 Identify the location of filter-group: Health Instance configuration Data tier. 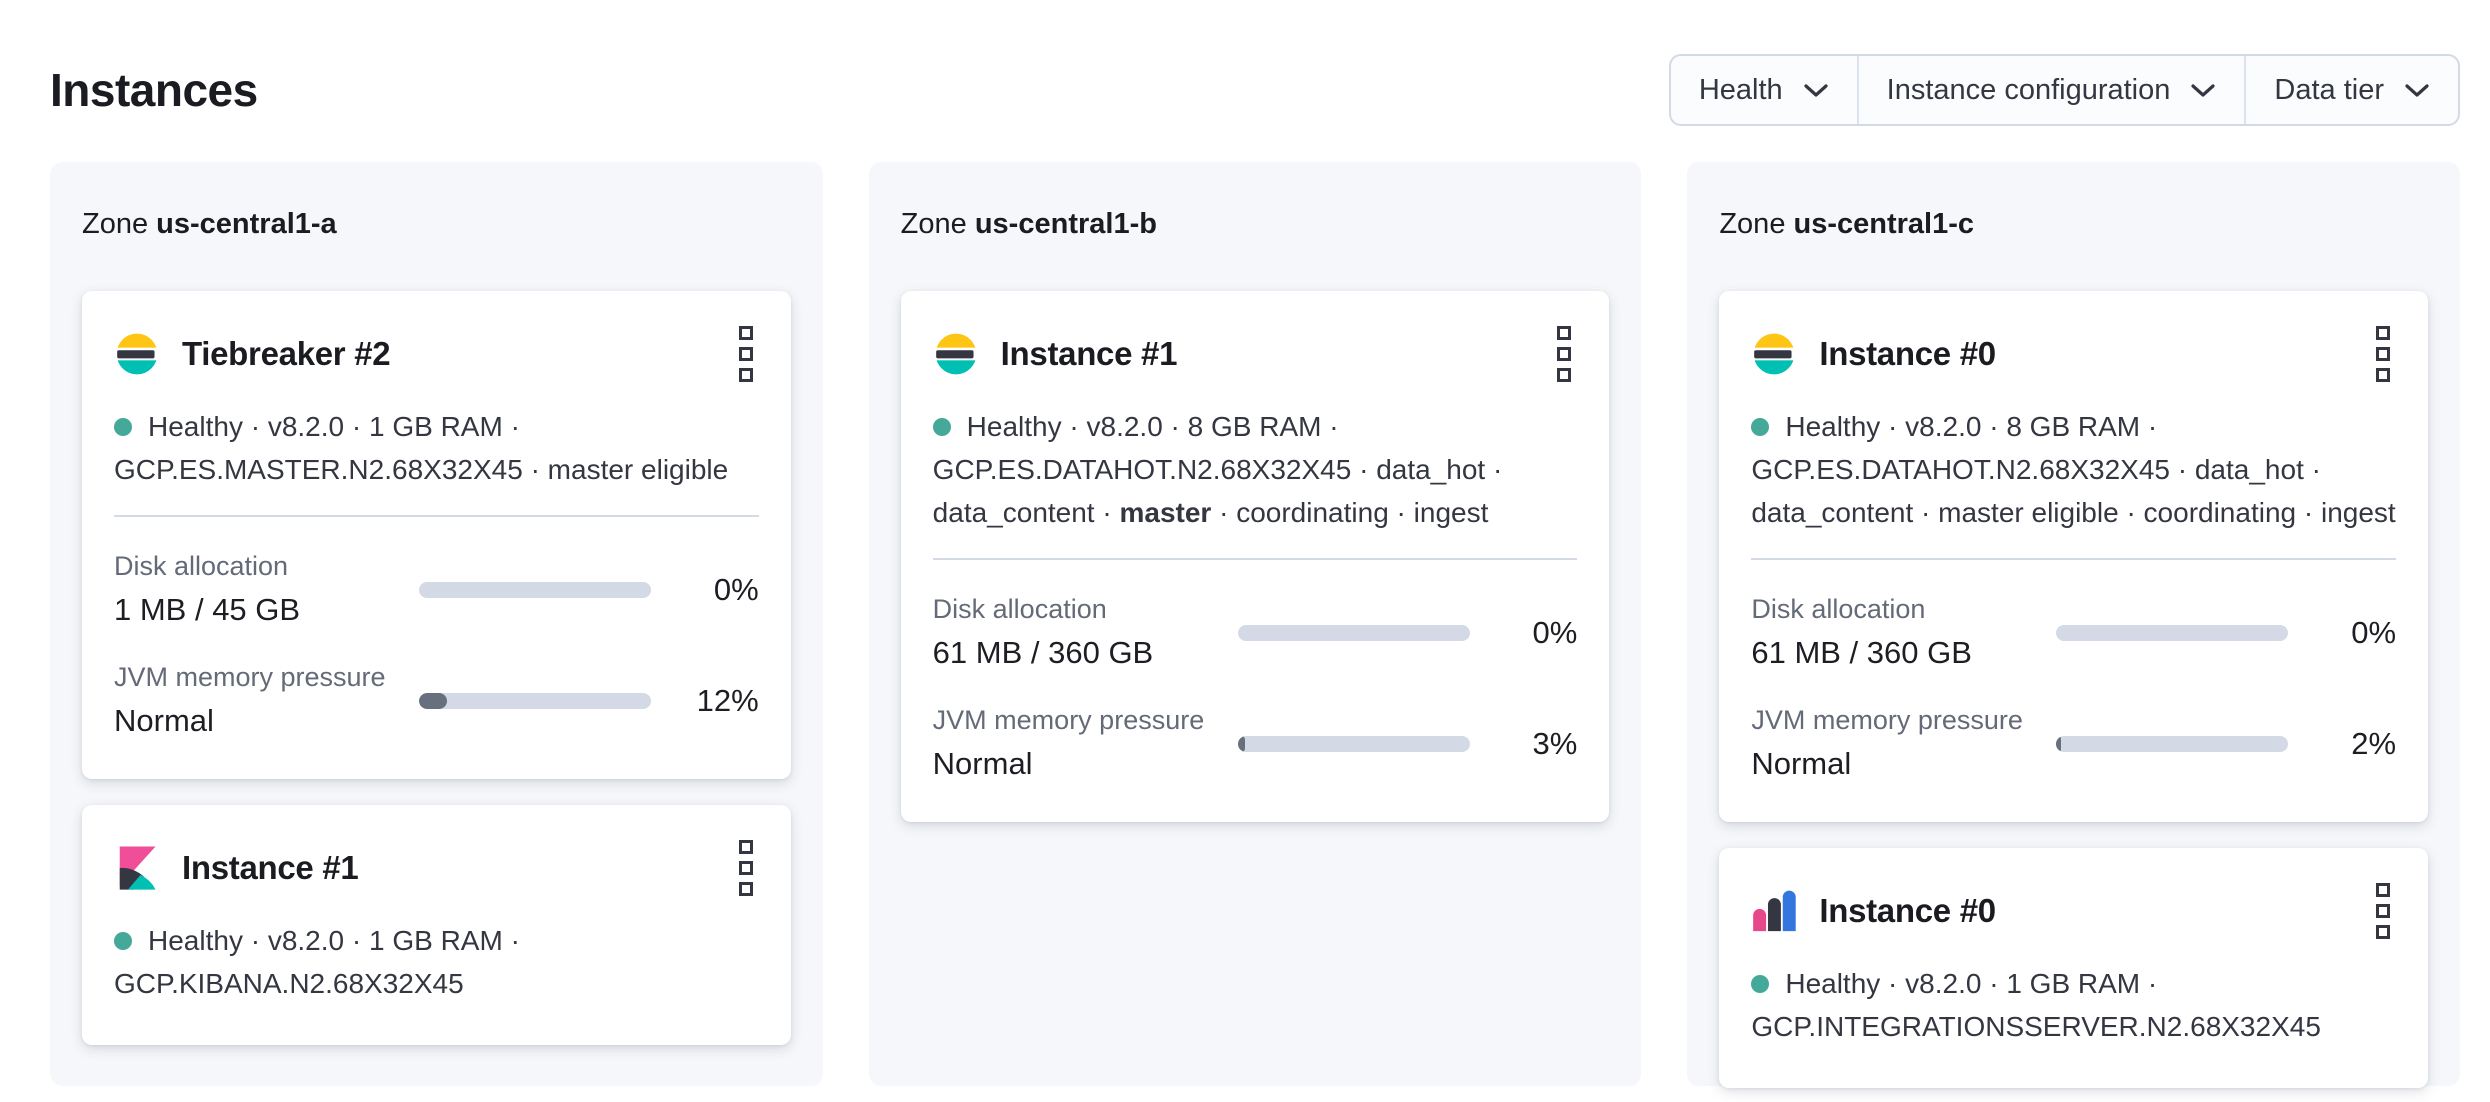
(2064, 90).